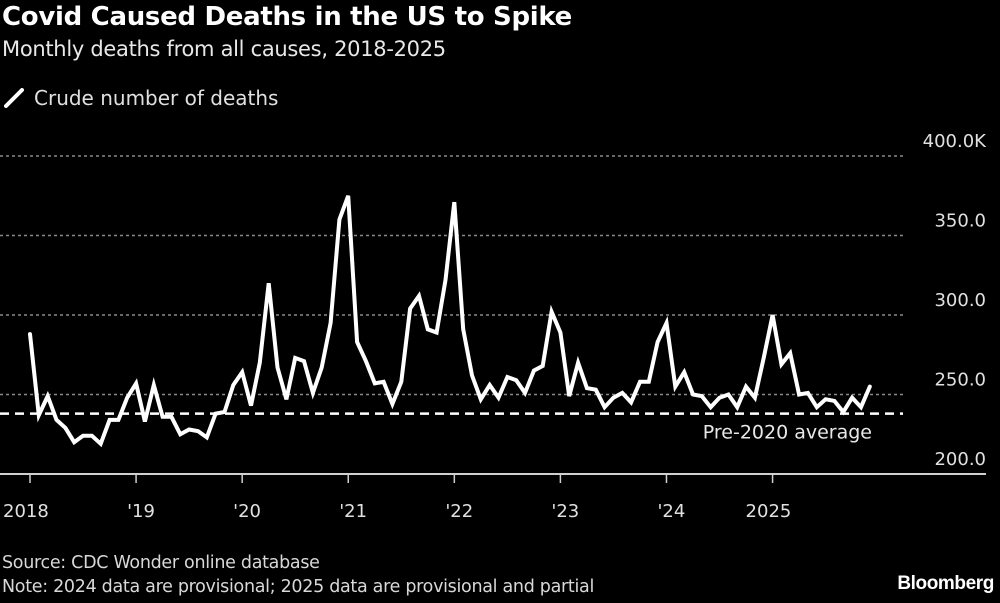 This screenshot has height=603, width=1000. Describe the element at coordinates (161, 563) in the screenshot. I see `source-note: Source: CDC Wonder online database` at that location.